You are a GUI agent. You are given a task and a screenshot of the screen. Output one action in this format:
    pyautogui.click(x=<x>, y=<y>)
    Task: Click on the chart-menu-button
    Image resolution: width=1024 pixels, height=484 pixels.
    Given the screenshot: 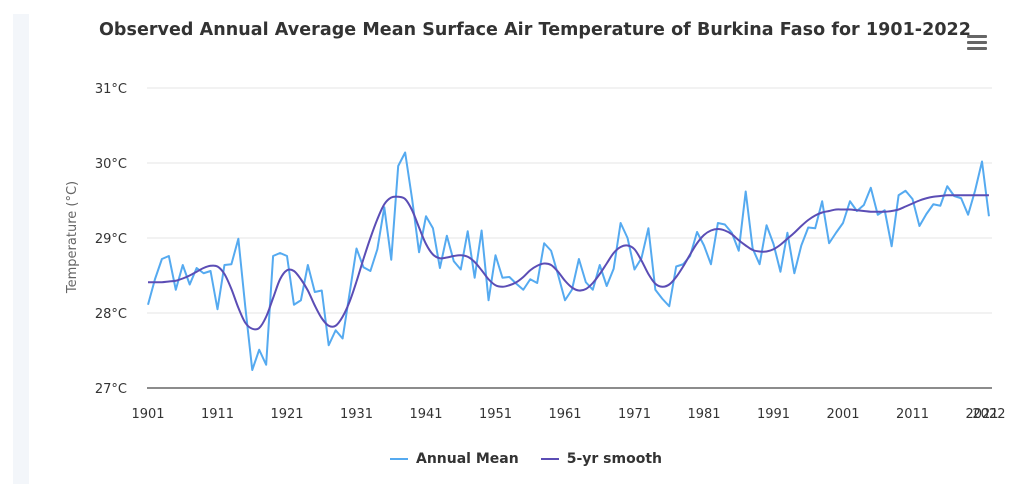 What is the action you would take?
    pyautogui.click(x=976, y=42)
    